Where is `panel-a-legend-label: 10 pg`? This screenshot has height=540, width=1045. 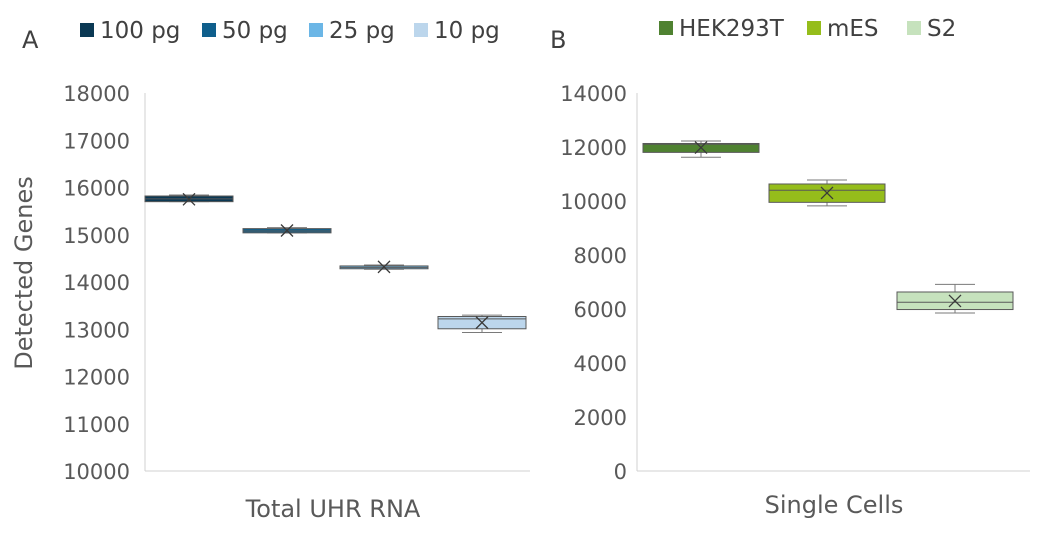 panel-a-legend-label: 10 pg is located at coordinates (467, 31).